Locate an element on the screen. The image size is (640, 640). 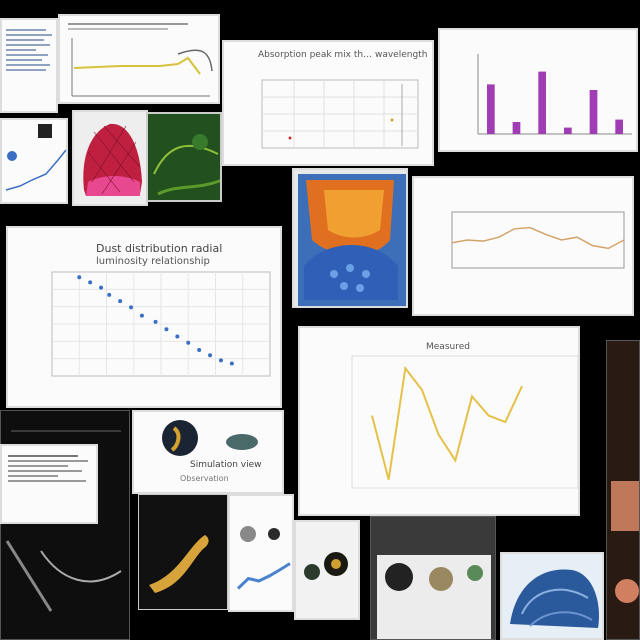
blue-coral-image is located at coordinates (554, 598).